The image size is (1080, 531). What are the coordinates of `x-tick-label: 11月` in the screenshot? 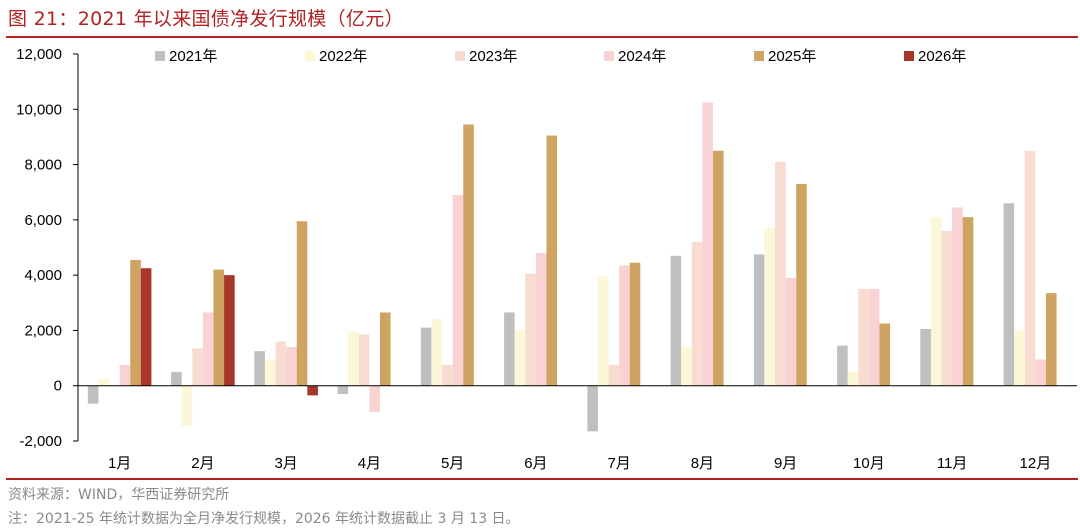 It's located at (952, 463).